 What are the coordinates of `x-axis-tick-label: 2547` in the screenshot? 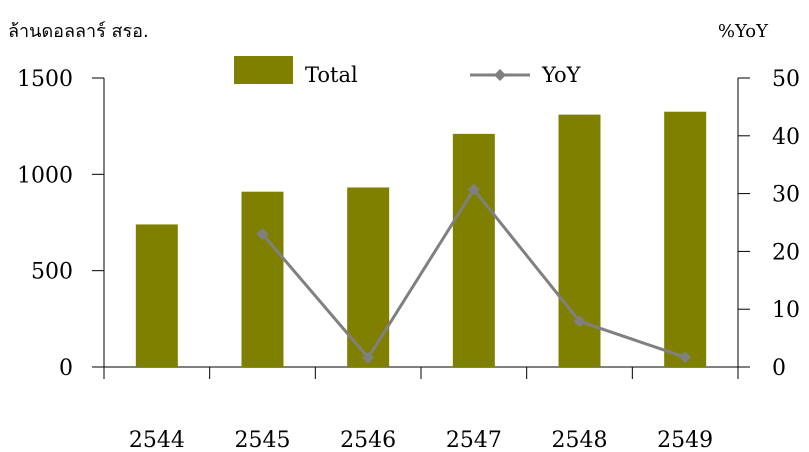 It's located at (474, 440).